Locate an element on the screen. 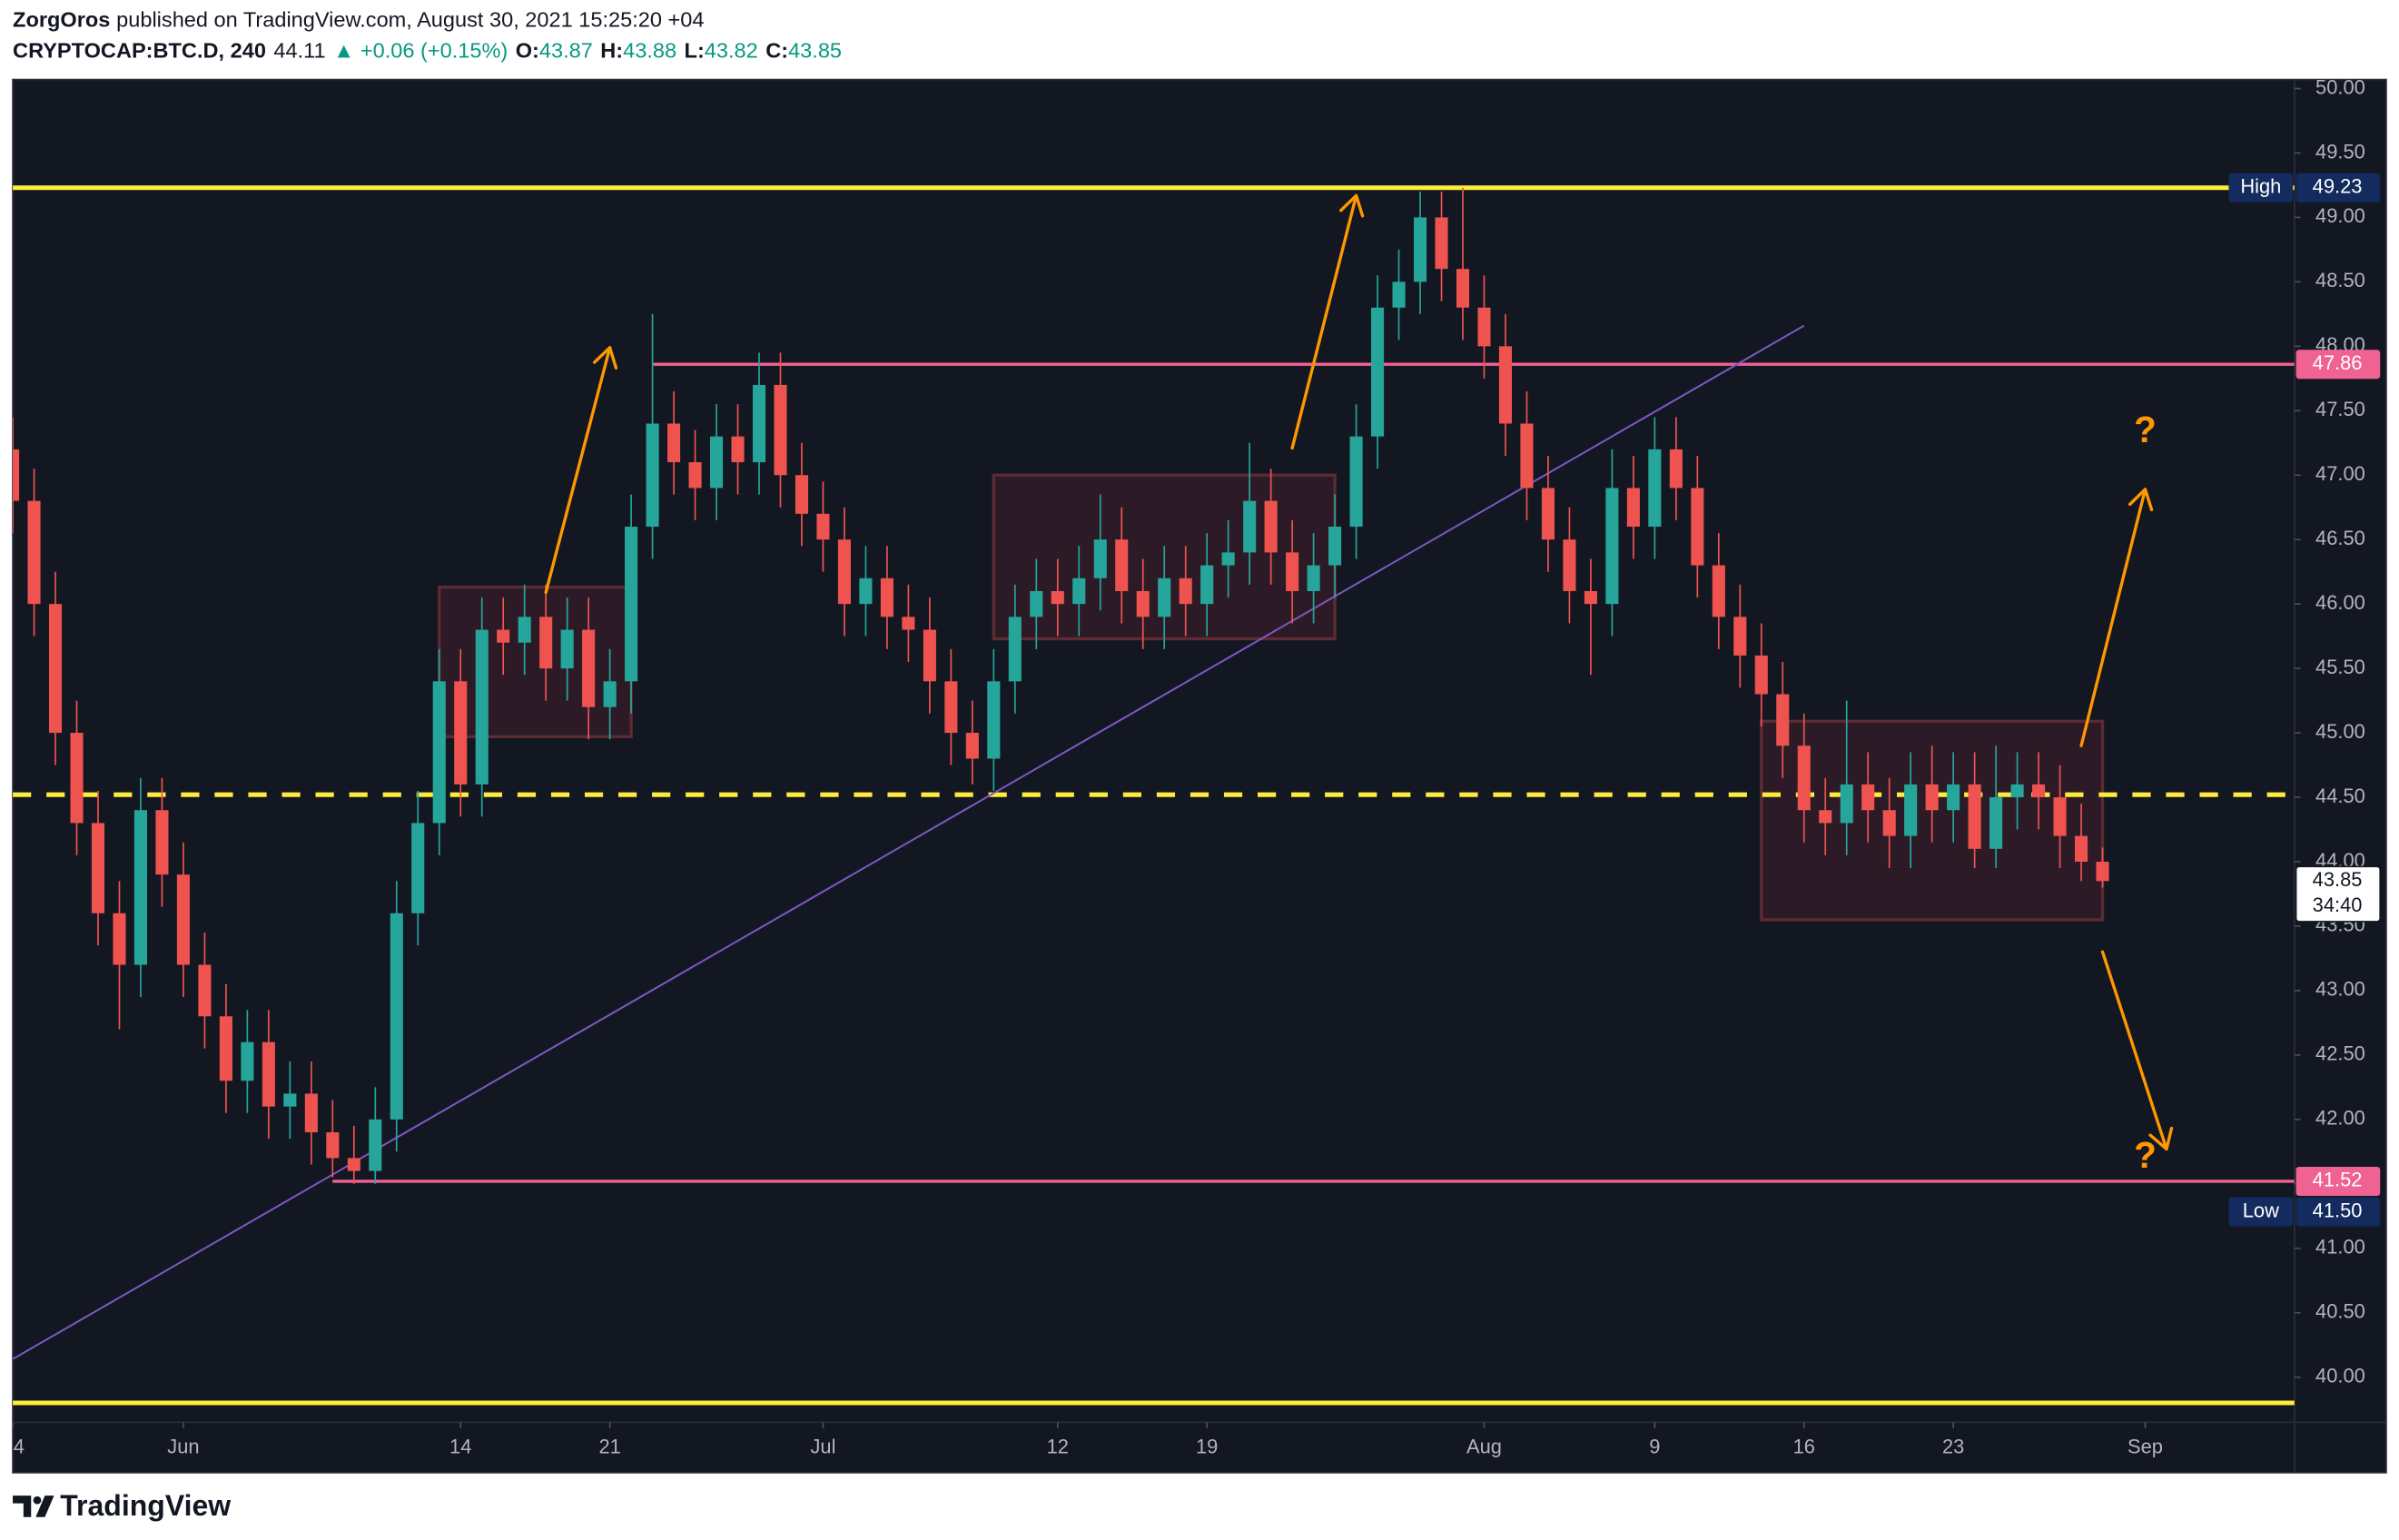 Image resolution: width=2399 pixels, height=1540 pixels. countdown: 34:40 is located at coordinates (2338, 904).